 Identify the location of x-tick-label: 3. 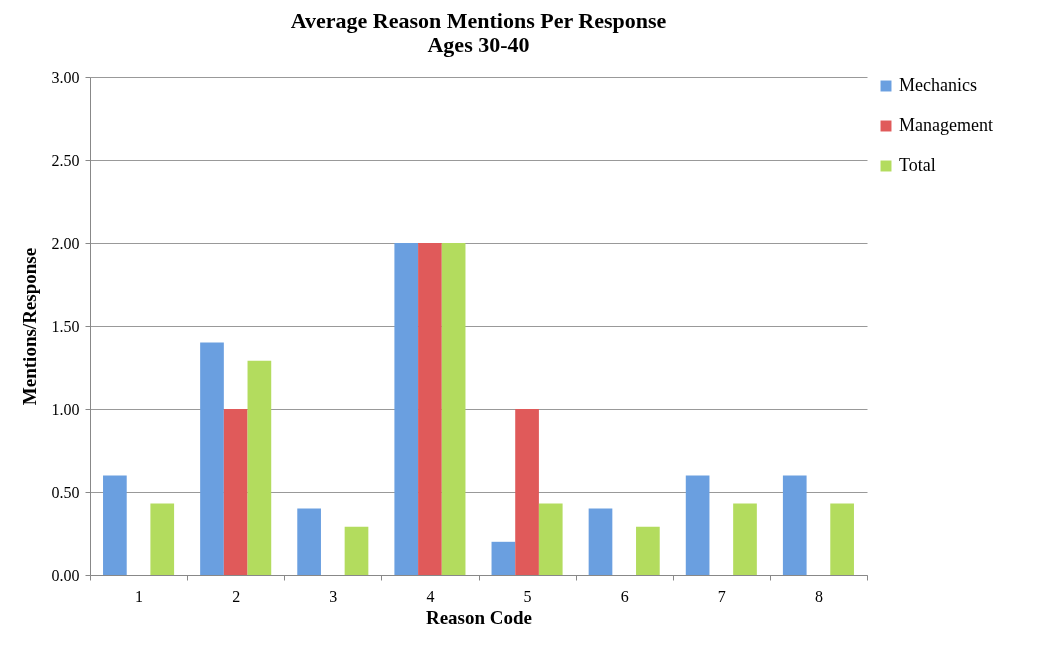
(333, 596).